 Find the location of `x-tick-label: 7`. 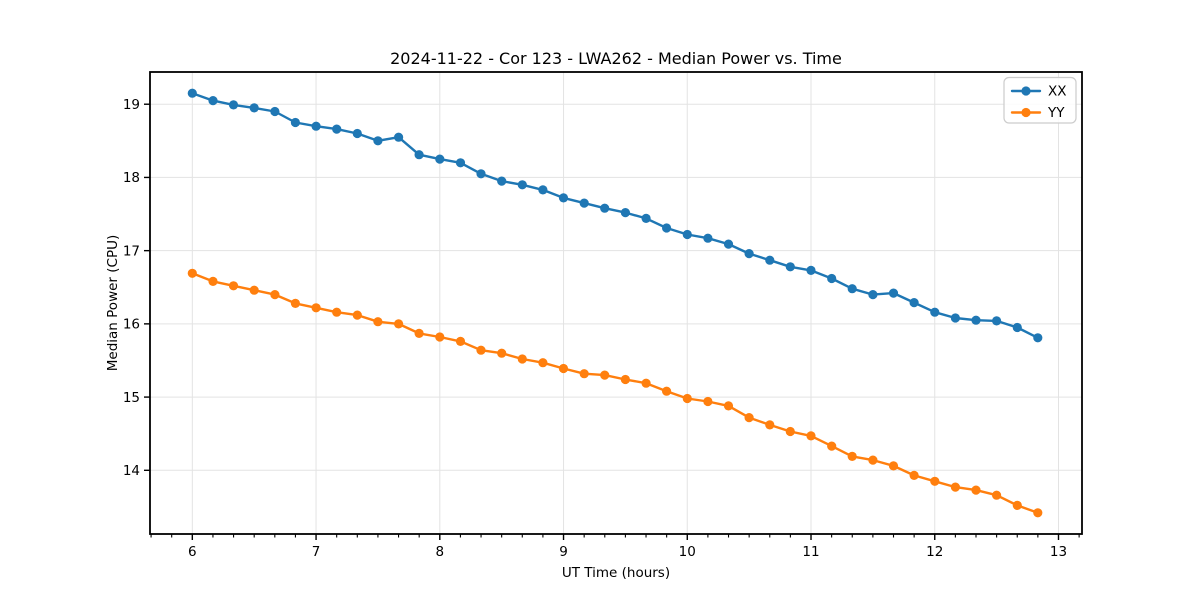

x-tick-label: 7 is located at coordinates (316, 552).